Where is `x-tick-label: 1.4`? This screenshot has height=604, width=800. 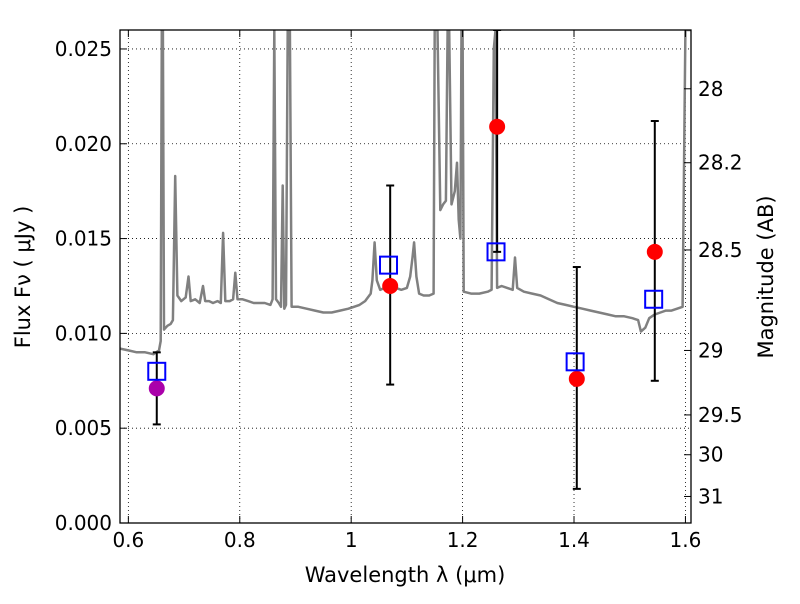 x-tick-label: 1.4 is located at coordinates (574, 540).